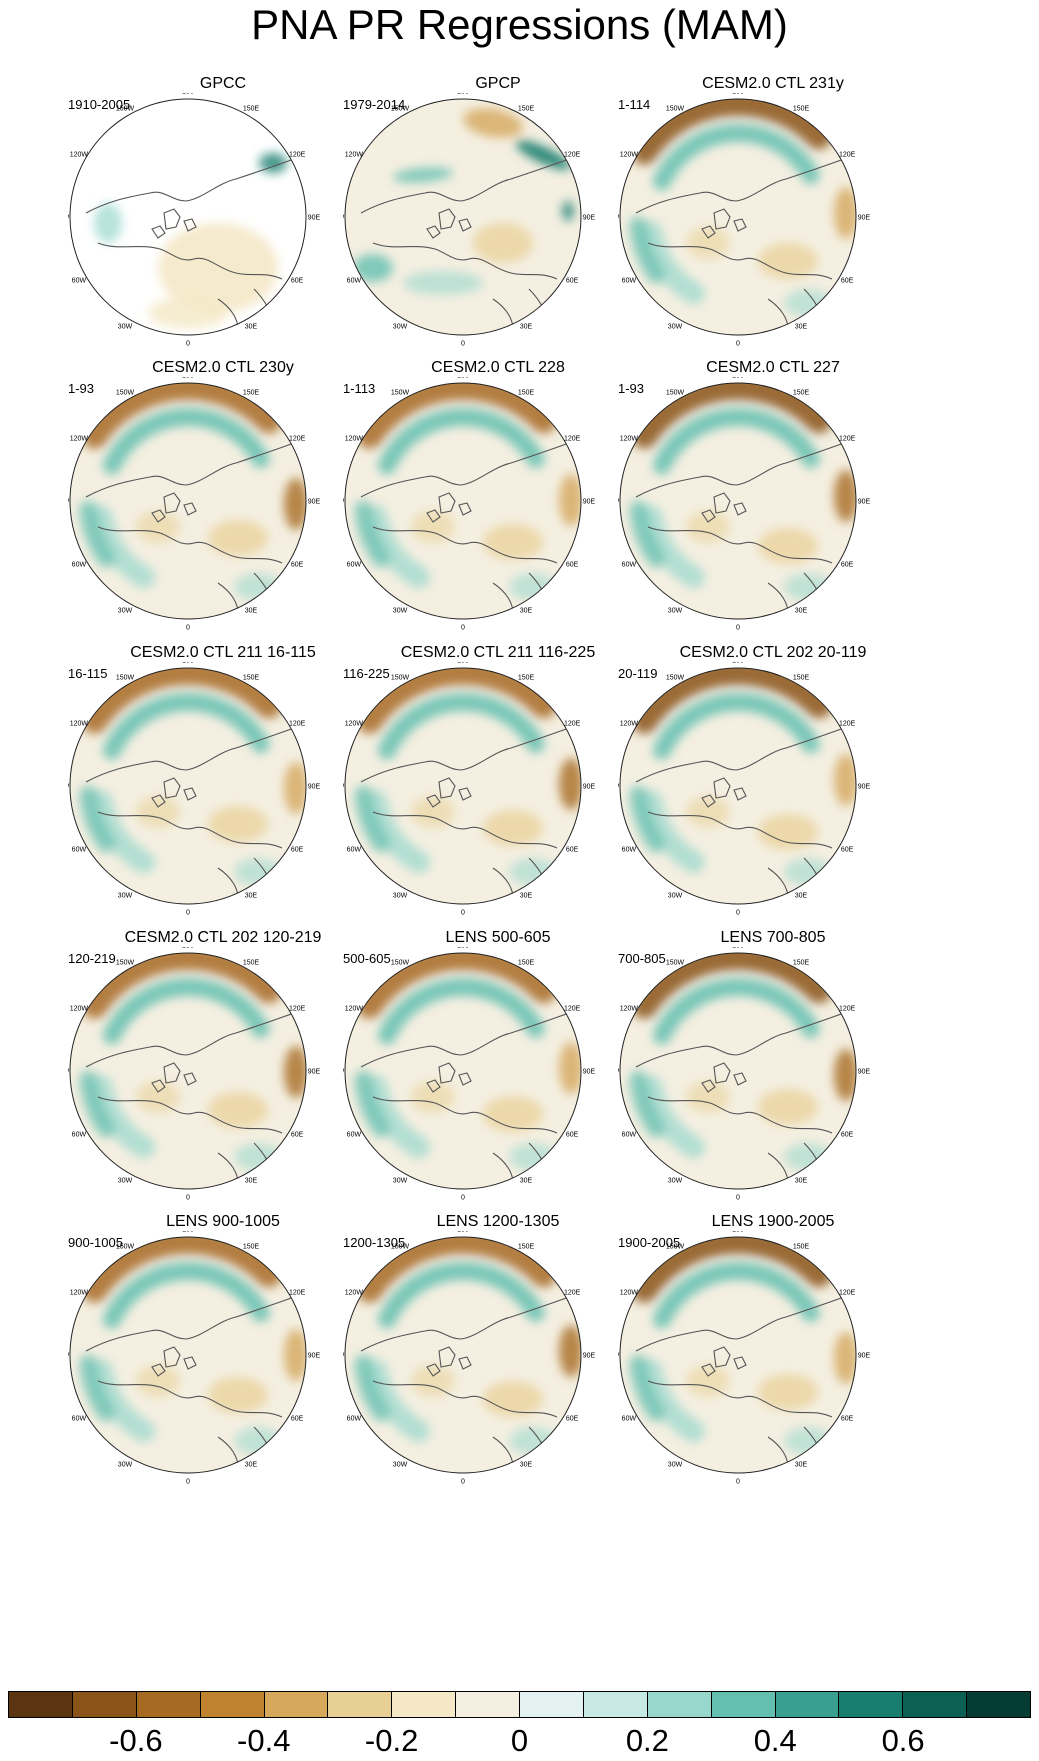  Describe the element at coordinates (223, 652) in the screenshot. I see `panel-title: CESM2.0 CTL 211 16-115` at that location.